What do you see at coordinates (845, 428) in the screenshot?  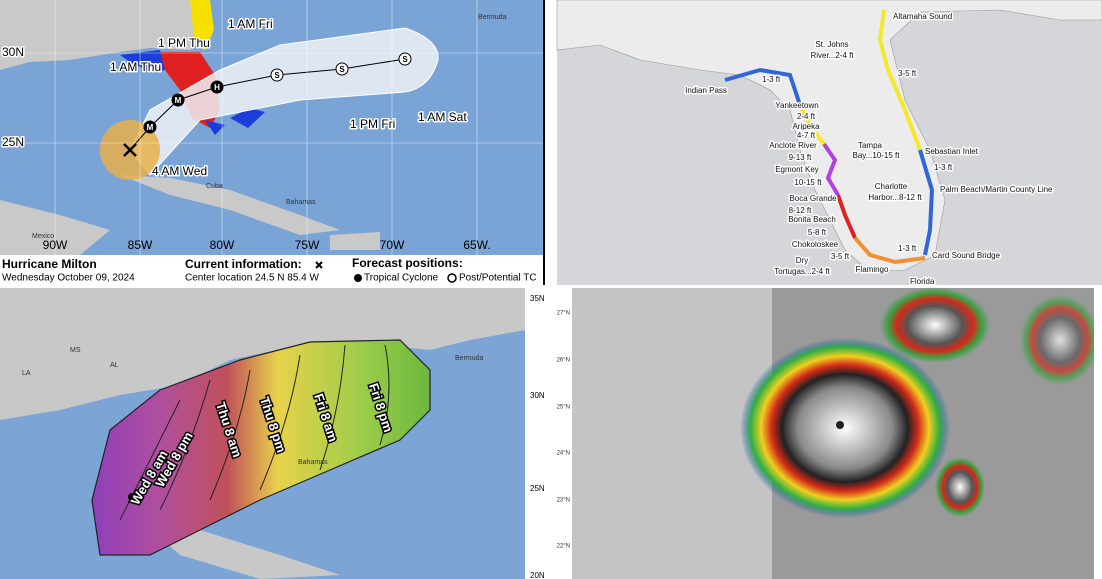 I see `hurricane-core` at bounding box center [845, 428].